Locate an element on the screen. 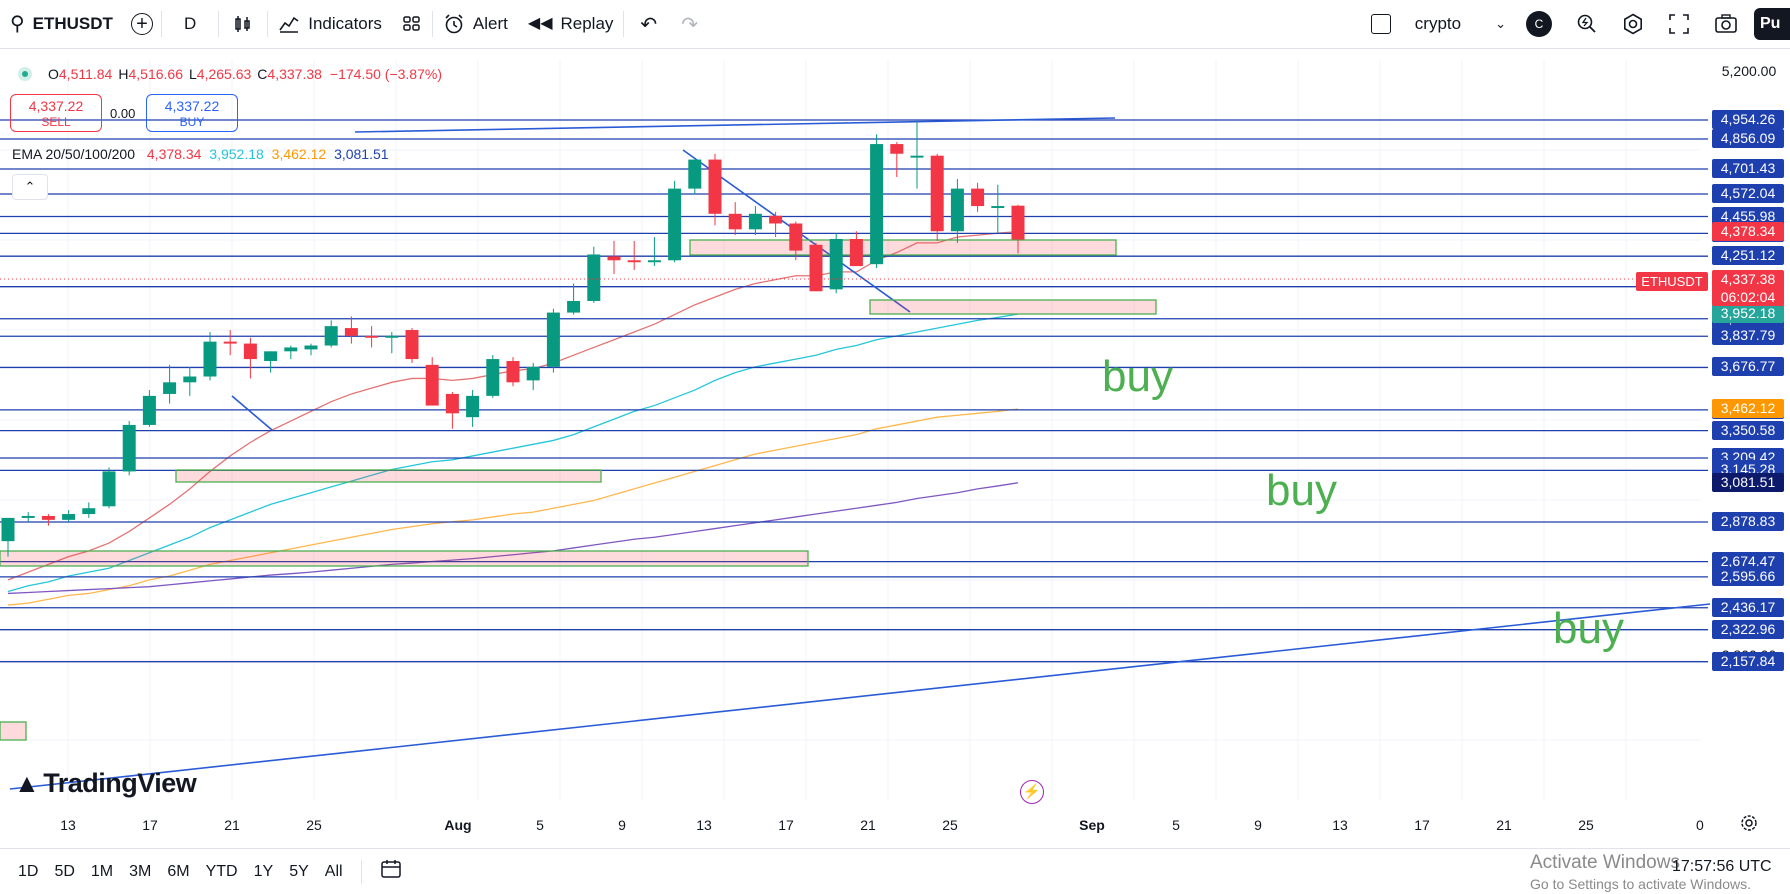  time-axis-label: Aug is located at coordinates (458, 825).